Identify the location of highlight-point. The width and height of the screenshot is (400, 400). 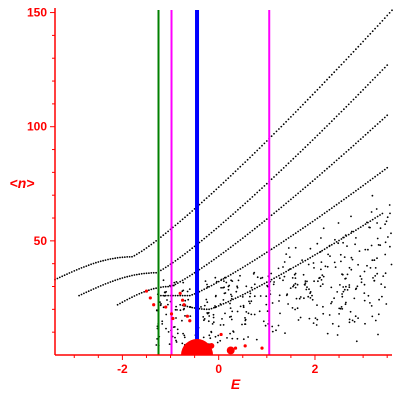
(190, 321).